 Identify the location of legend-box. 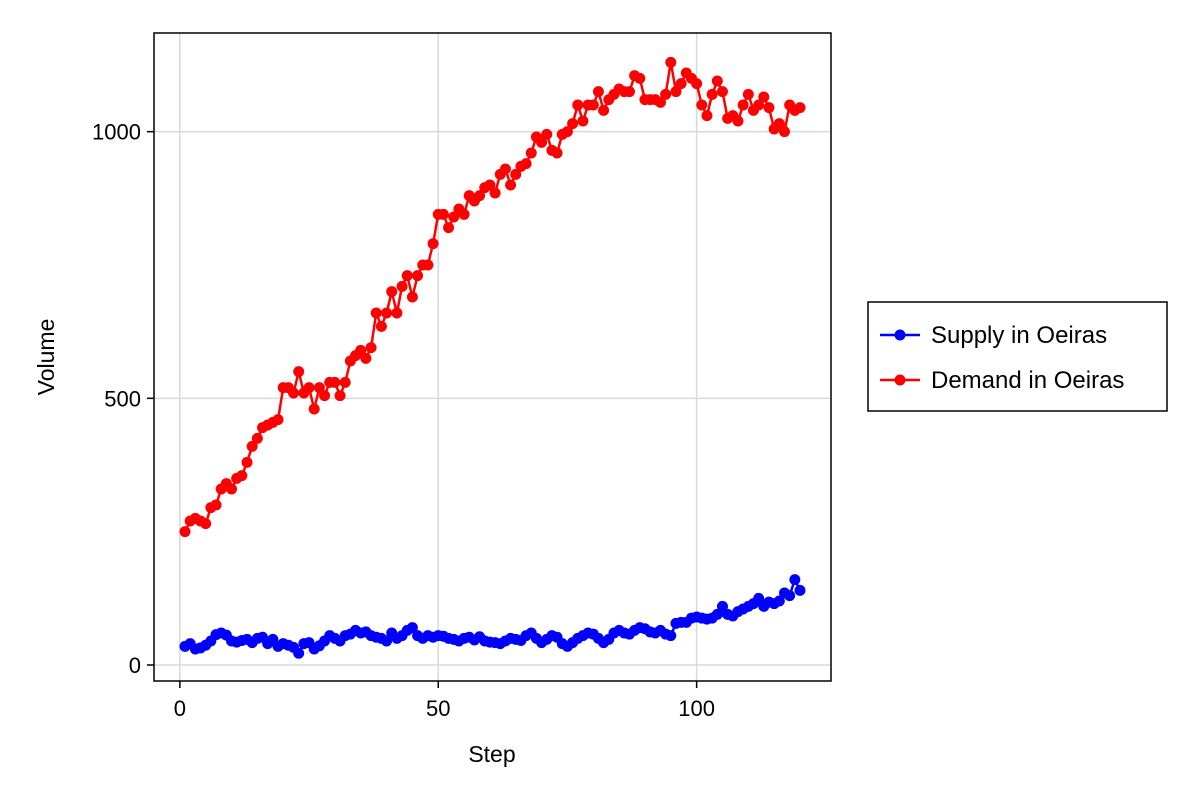
(1017, 356).